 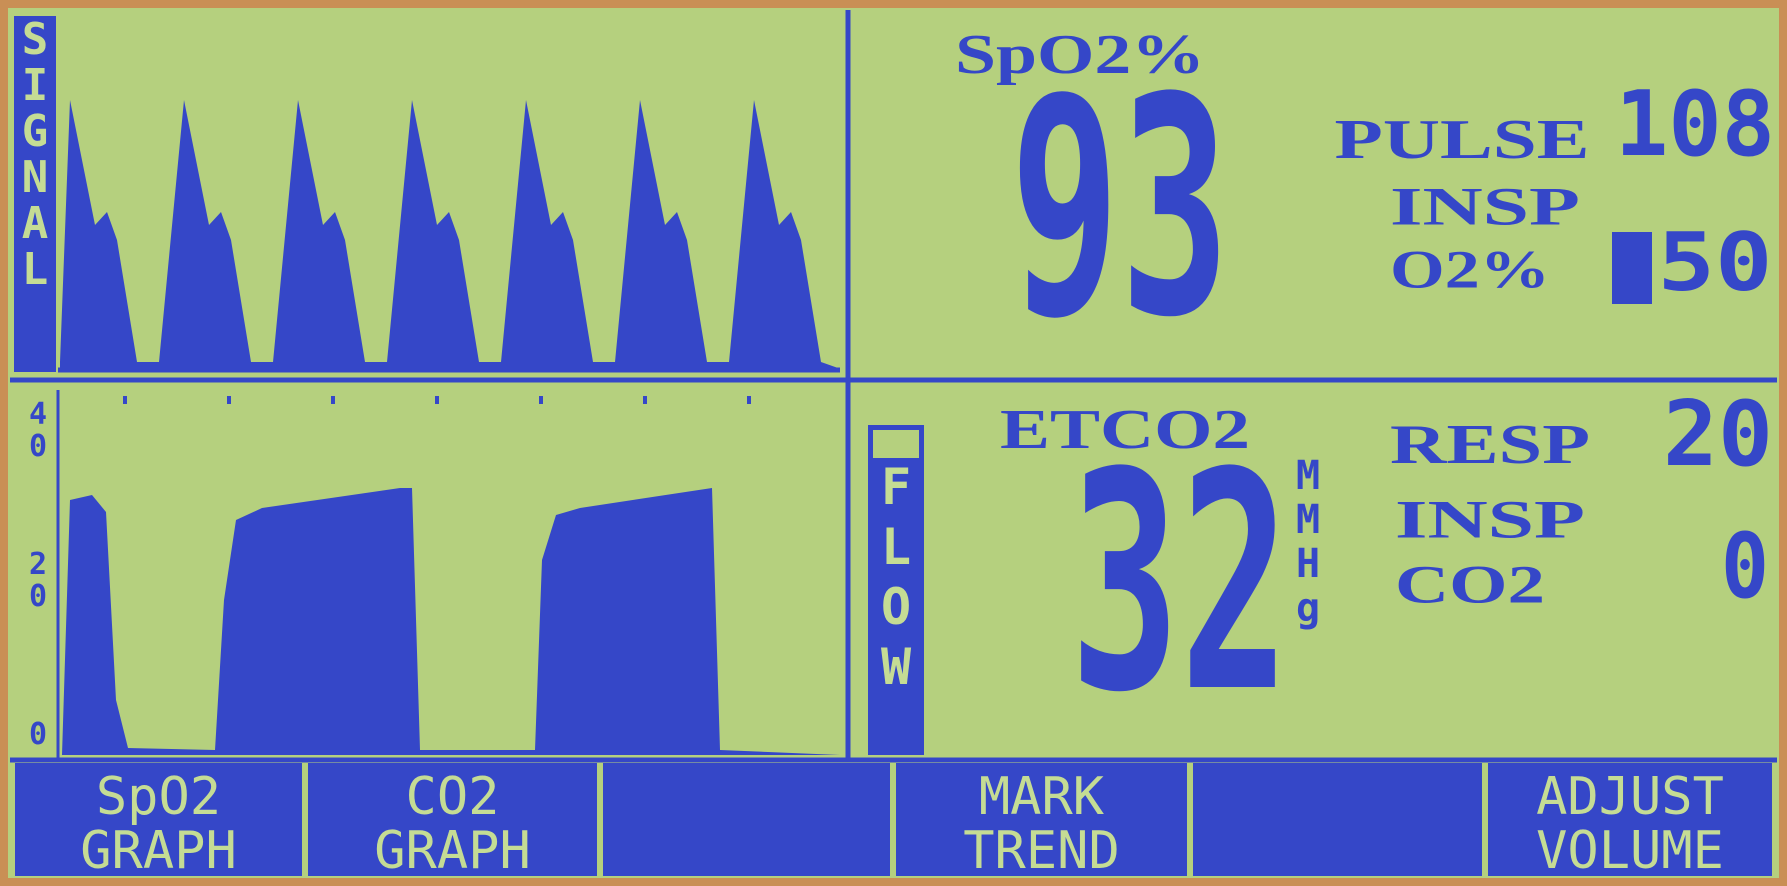 What do you see at coordinates (1490, 519) in the screenshot?
I see `insp-co2-label: INSP` at bounding box center [1490, 519].